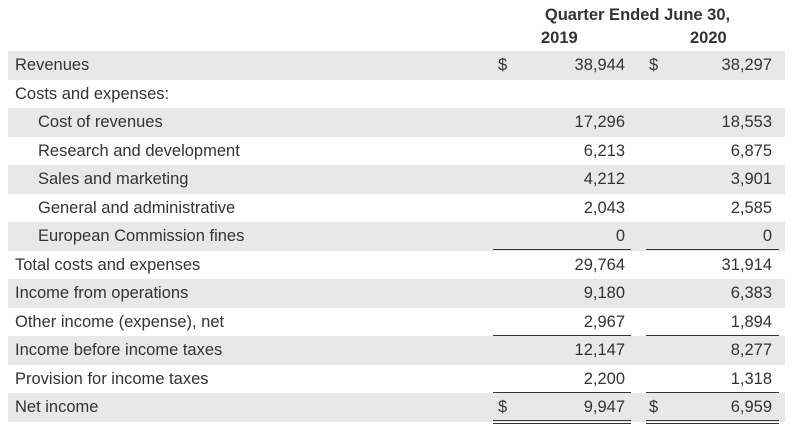 The height and width of the screenshot is (432, 793). What do you see at coordinates (396, 65) in the screenshot?
I see `table-row-revenues: Revenues $ 38,944 $ 38,297` at bounding box center [396, 65].